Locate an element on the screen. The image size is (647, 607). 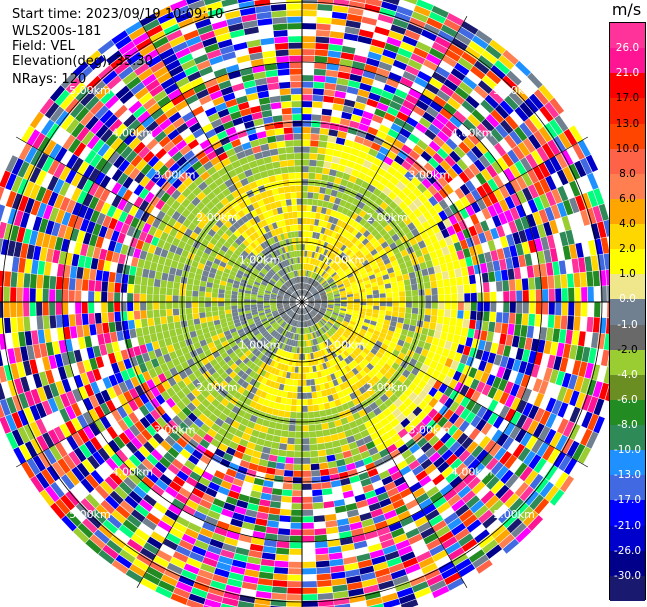
azimuth-line is located at coordinates (384, 444).